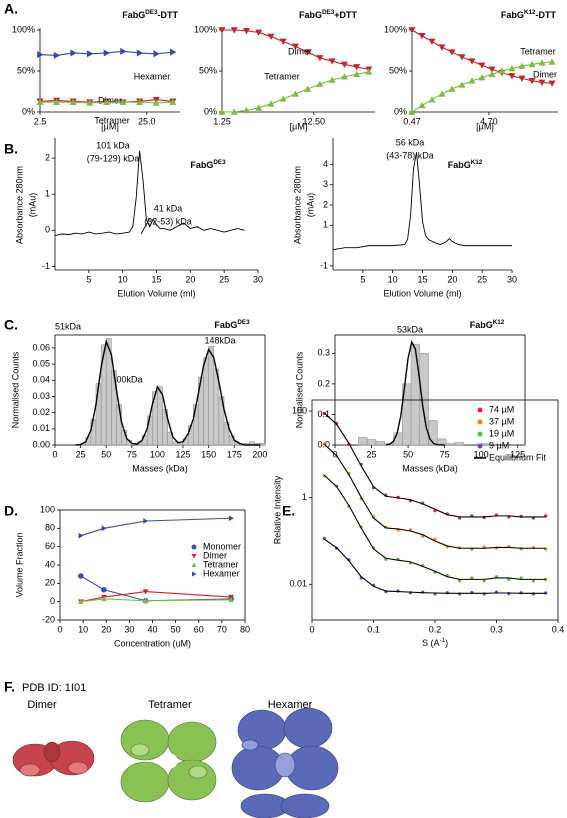 This screenshot has height=818, width=567. Describe the element at coordinates (324, 265) in the screenshot. I see `y-tick-label: -1` at that location.